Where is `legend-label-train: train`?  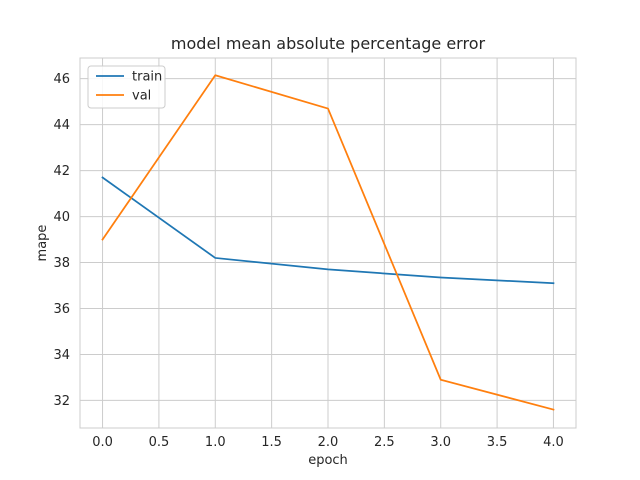
legend-label-train: train is located at coordinates (147, 77).